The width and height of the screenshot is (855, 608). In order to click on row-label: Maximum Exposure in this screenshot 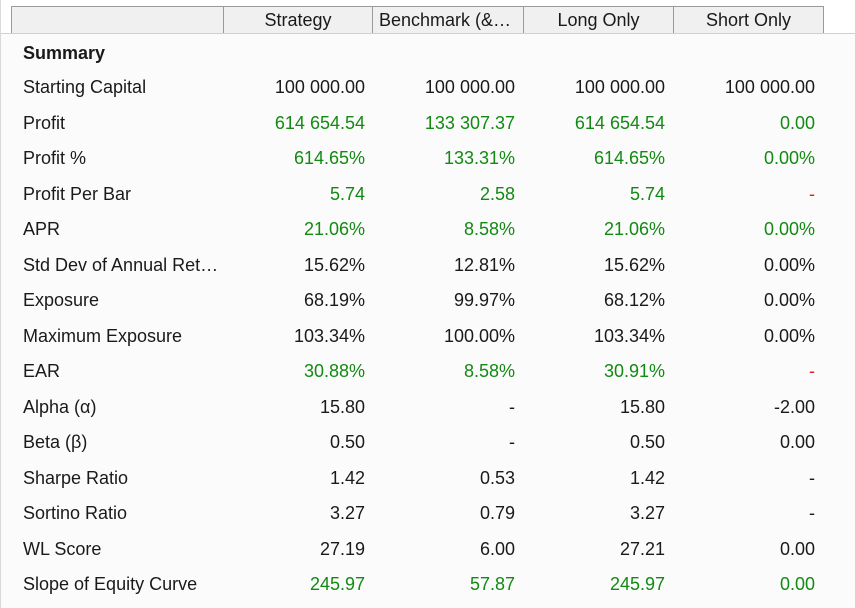, I will do `click(103, 335)`.